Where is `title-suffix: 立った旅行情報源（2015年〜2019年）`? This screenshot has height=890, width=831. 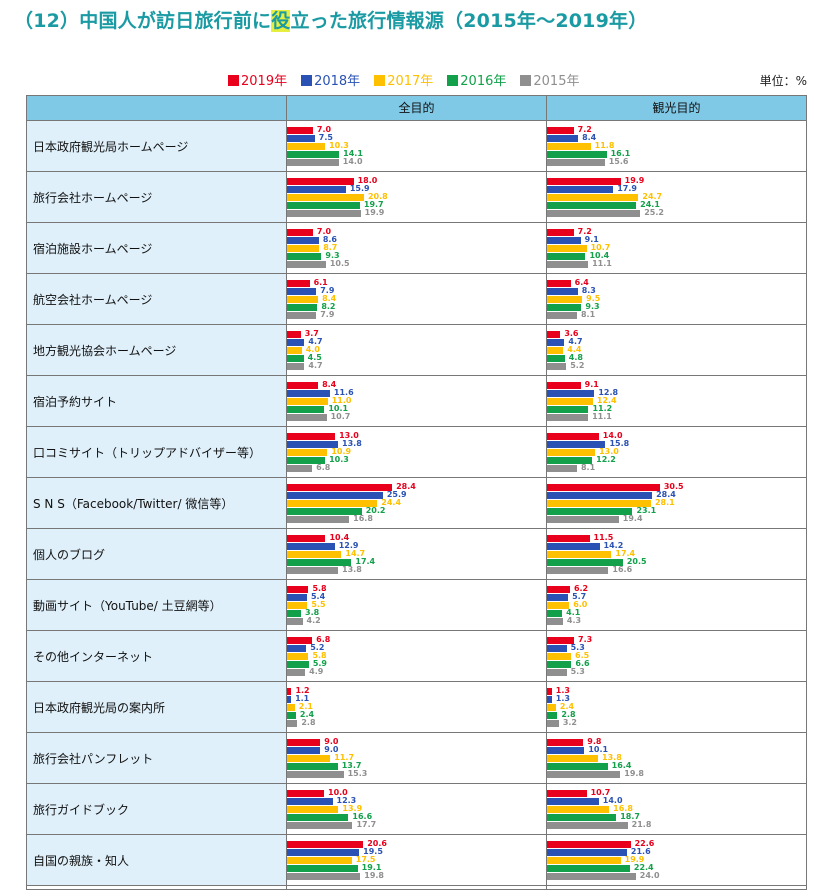 title-suffix: 立った旅行情報源（2015年〜2019年） is located at coordinates (469, 21).